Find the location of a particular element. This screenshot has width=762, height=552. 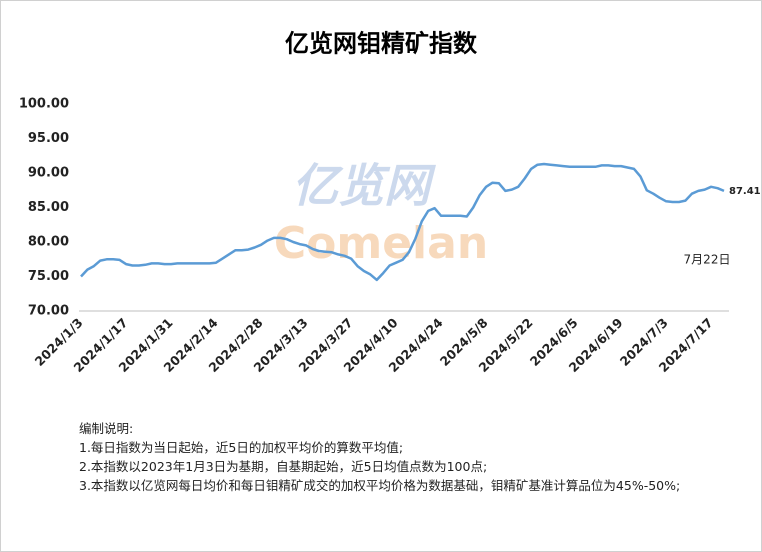

chart-title: 亿览网钼精矿指数 is located at coordinates (381, 43).